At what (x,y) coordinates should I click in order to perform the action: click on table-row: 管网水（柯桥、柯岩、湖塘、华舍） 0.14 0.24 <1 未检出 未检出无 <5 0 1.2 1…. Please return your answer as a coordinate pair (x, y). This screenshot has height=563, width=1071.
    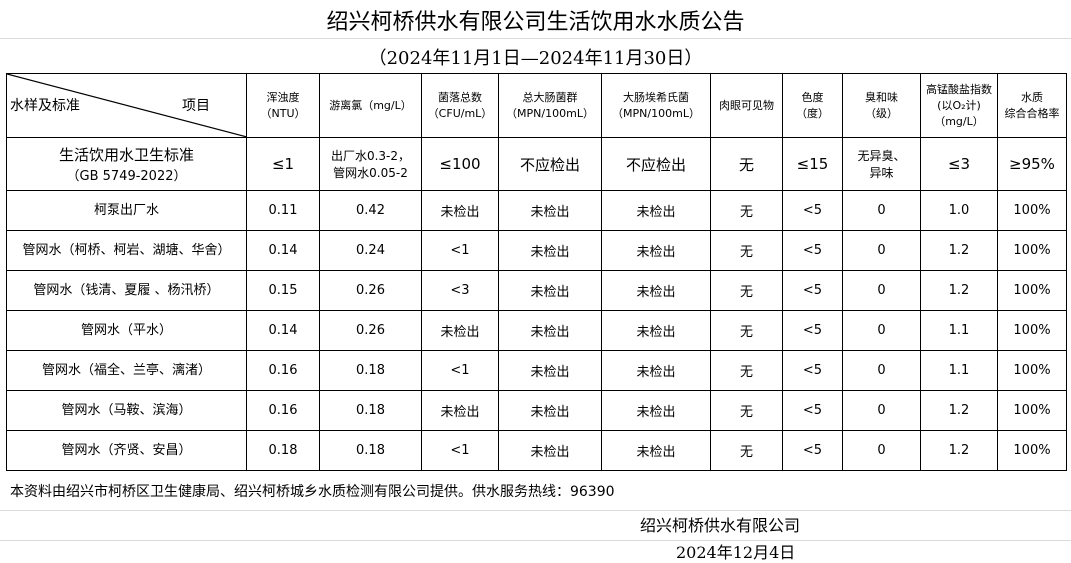
    Looking at the image, I should click on (536, 250).